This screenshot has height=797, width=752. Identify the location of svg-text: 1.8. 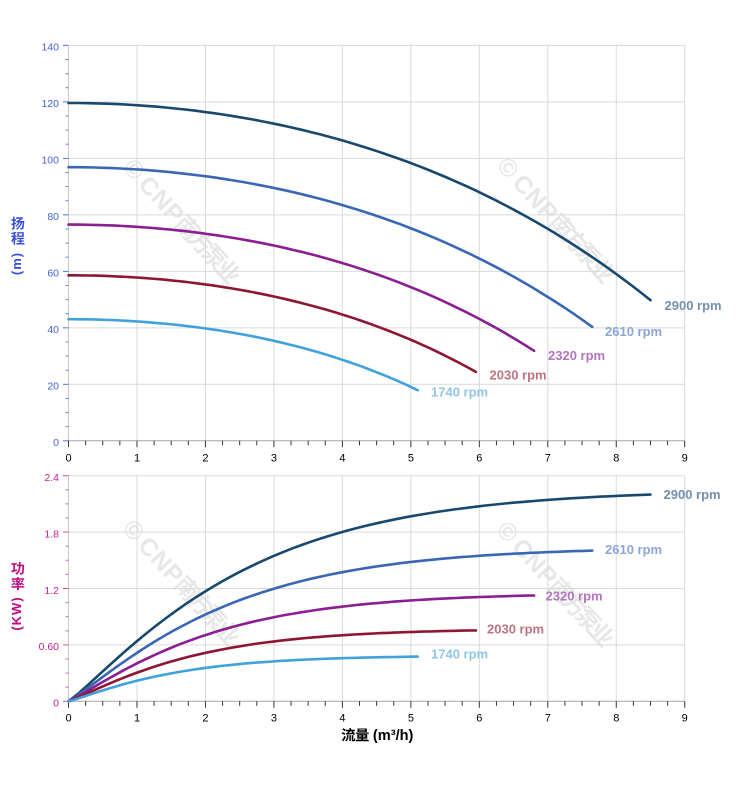
(51, 534).